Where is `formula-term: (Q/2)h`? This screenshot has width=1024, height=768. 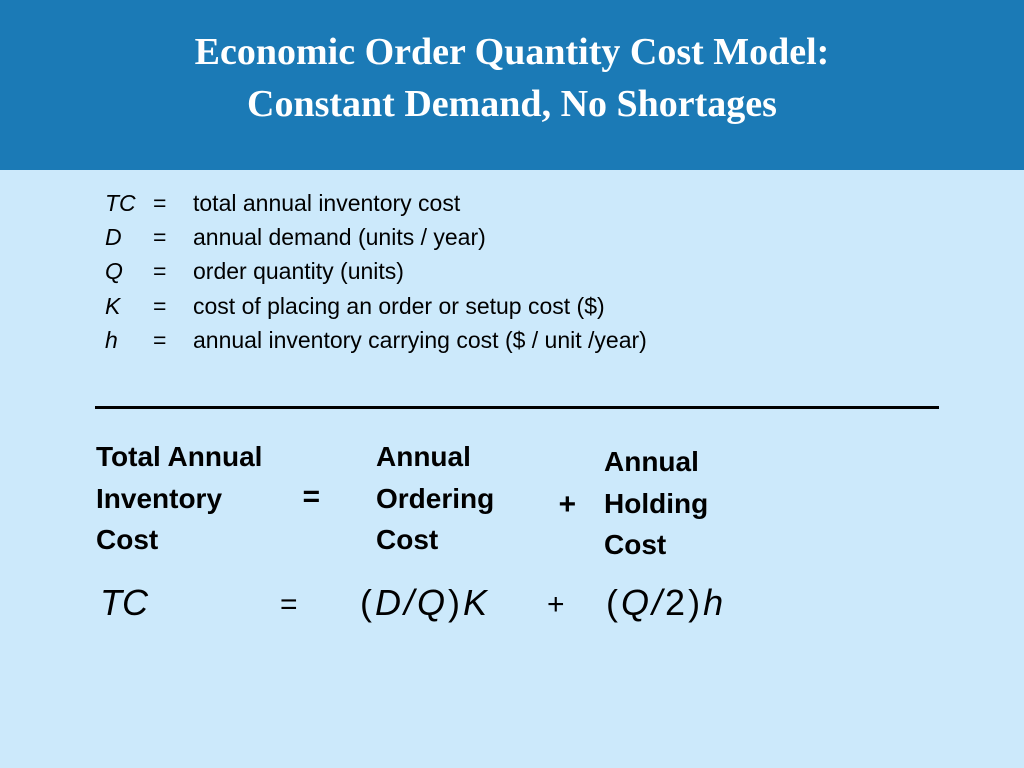 formula-term: (Q/2)h is located at coordinates (666, 603).